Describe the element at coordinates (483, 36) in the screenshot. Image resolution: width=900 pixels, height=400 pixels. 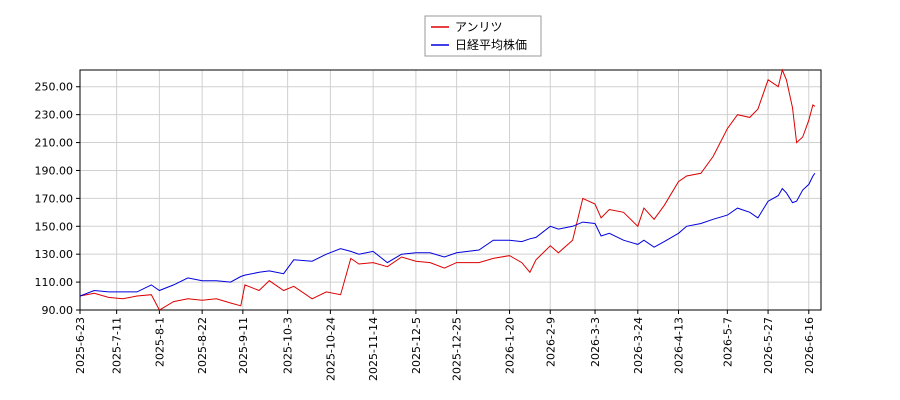
I see `legend-box` at that location.